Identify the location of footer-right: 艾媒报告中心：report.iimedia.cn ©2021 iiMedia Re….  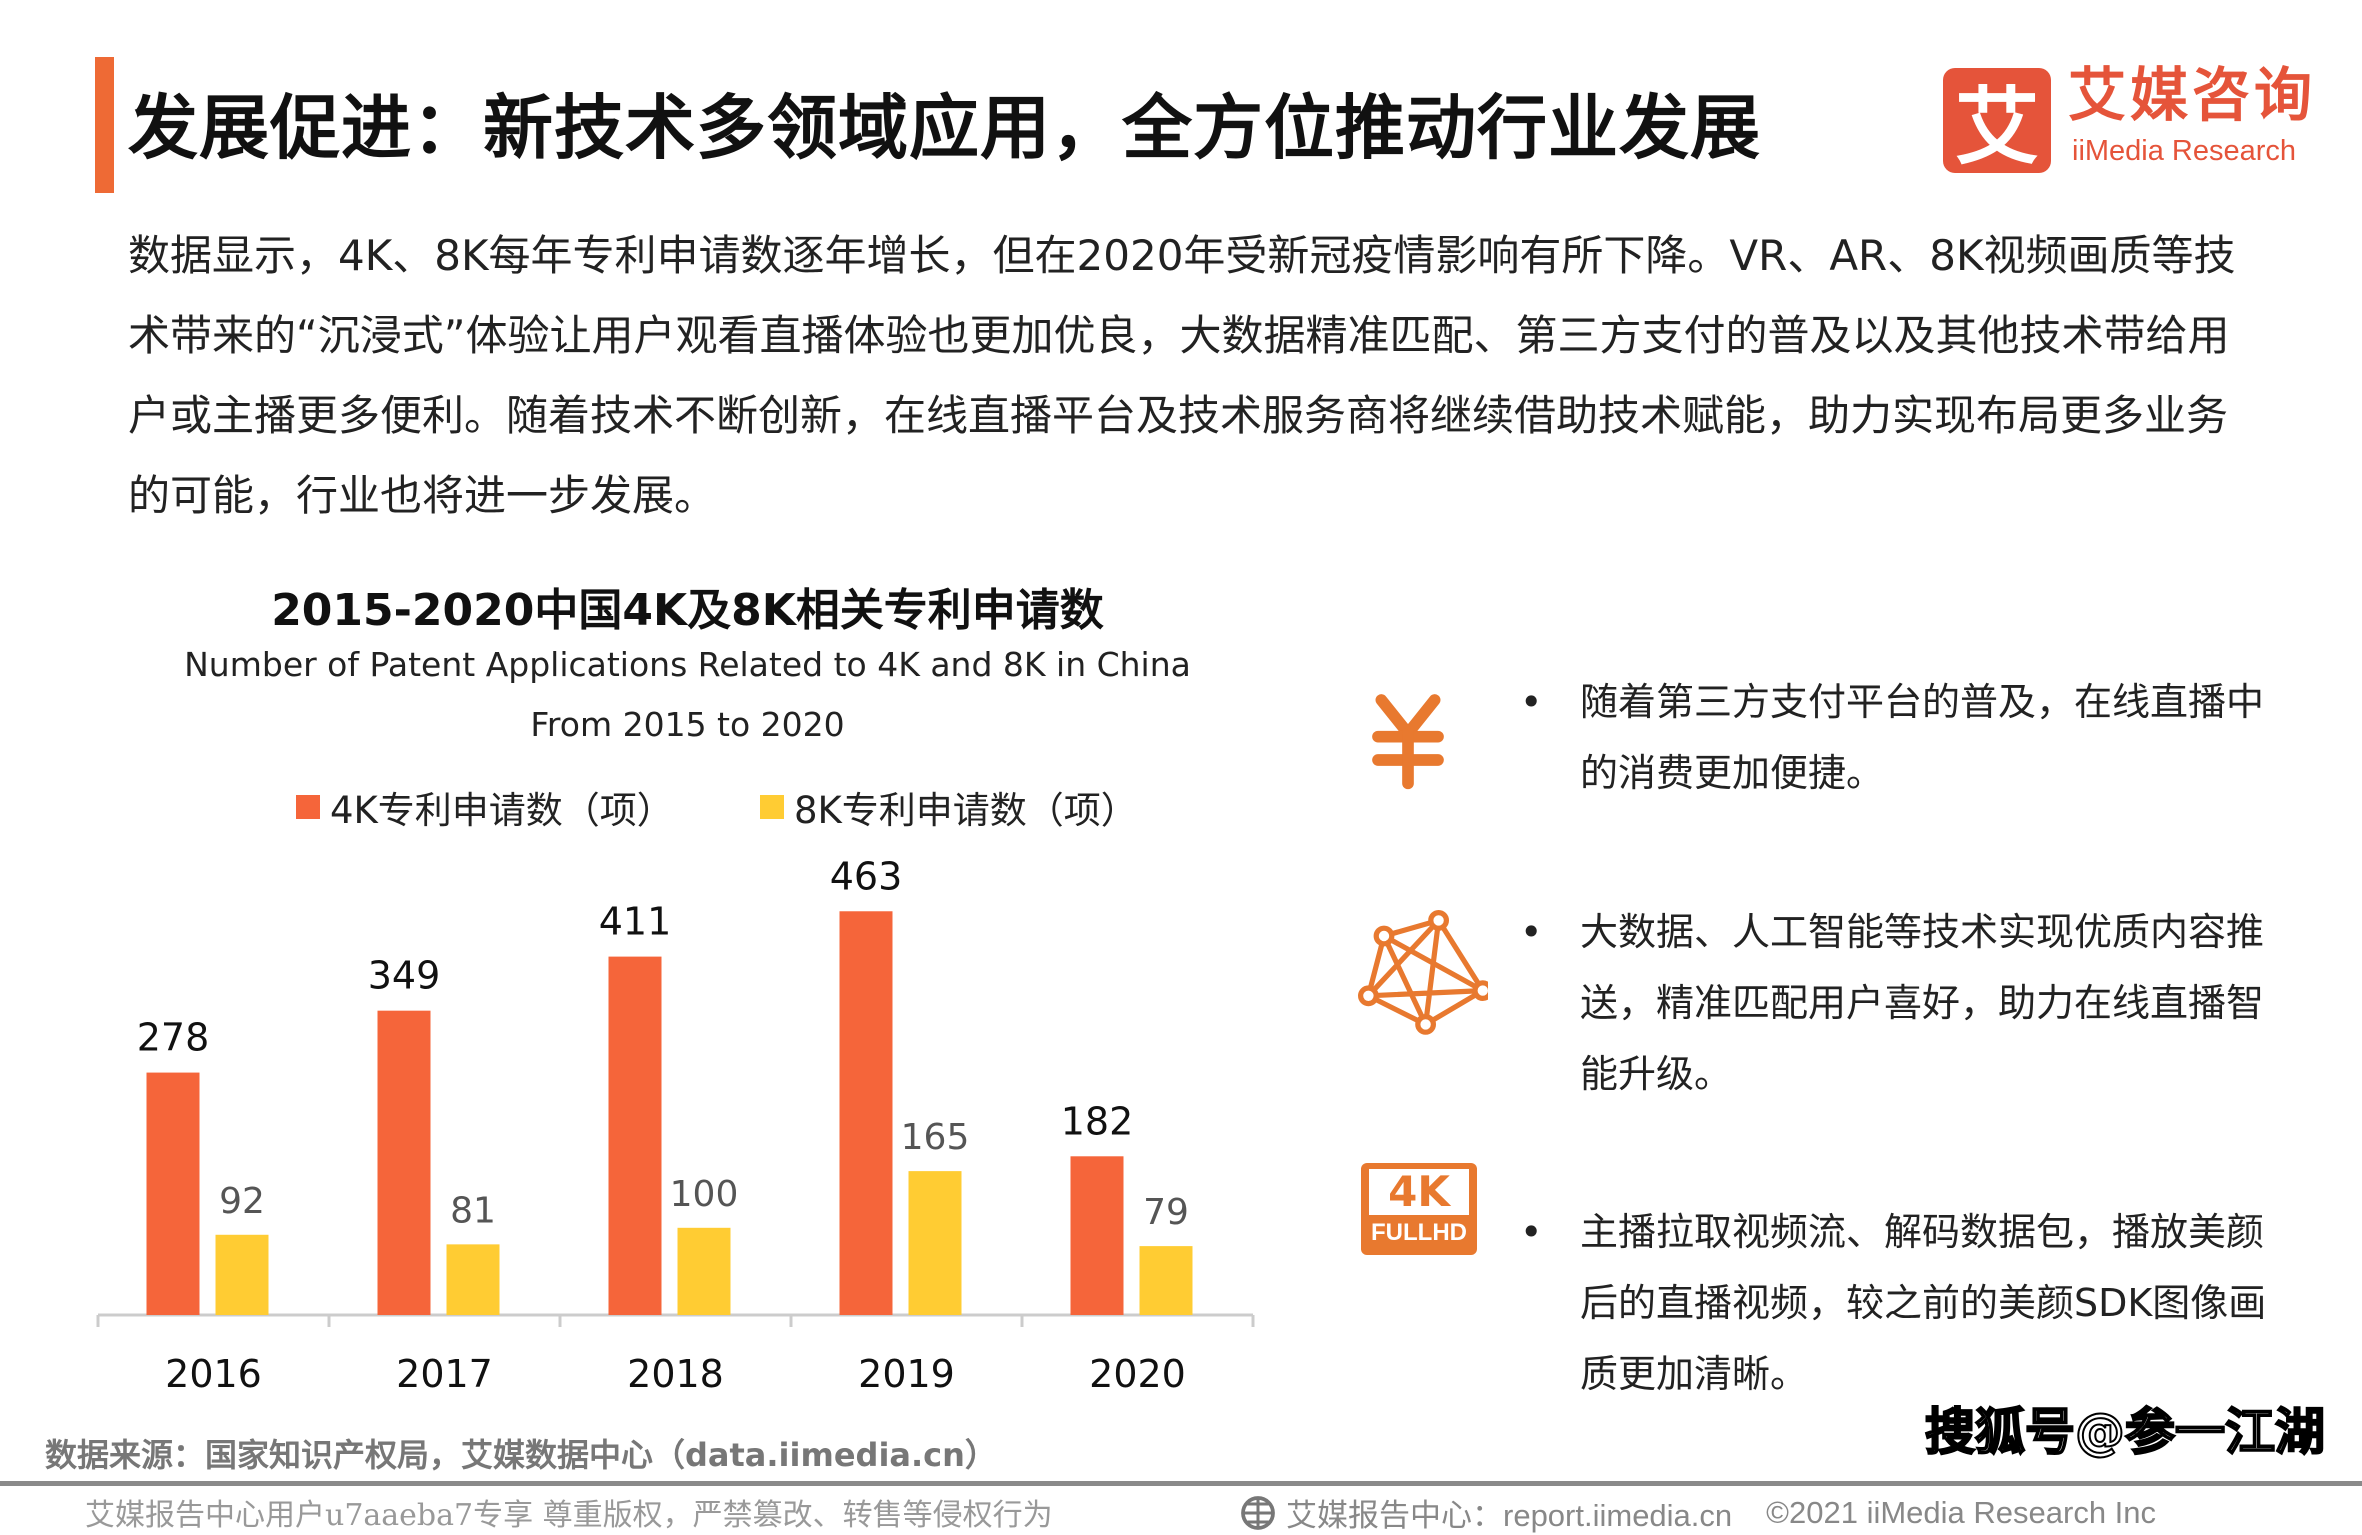
(1698, 1512).